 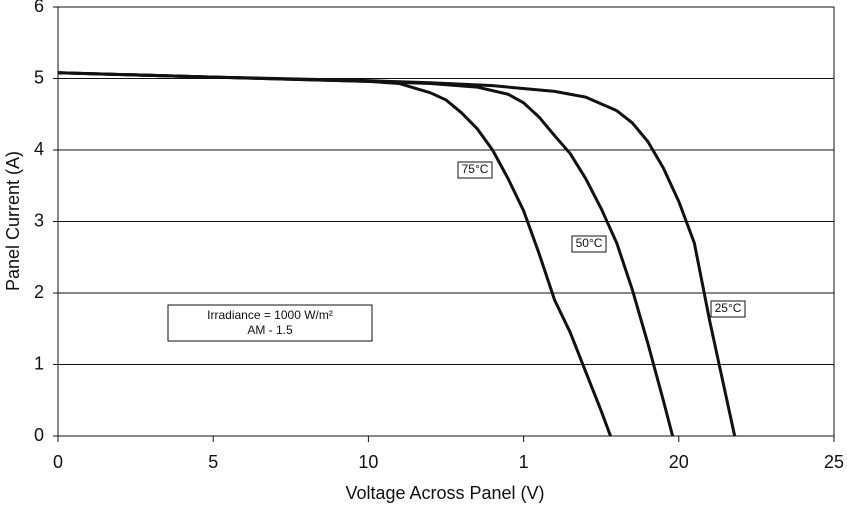 I want to click on x-tick-label: 20, so click(x=679, y=462).